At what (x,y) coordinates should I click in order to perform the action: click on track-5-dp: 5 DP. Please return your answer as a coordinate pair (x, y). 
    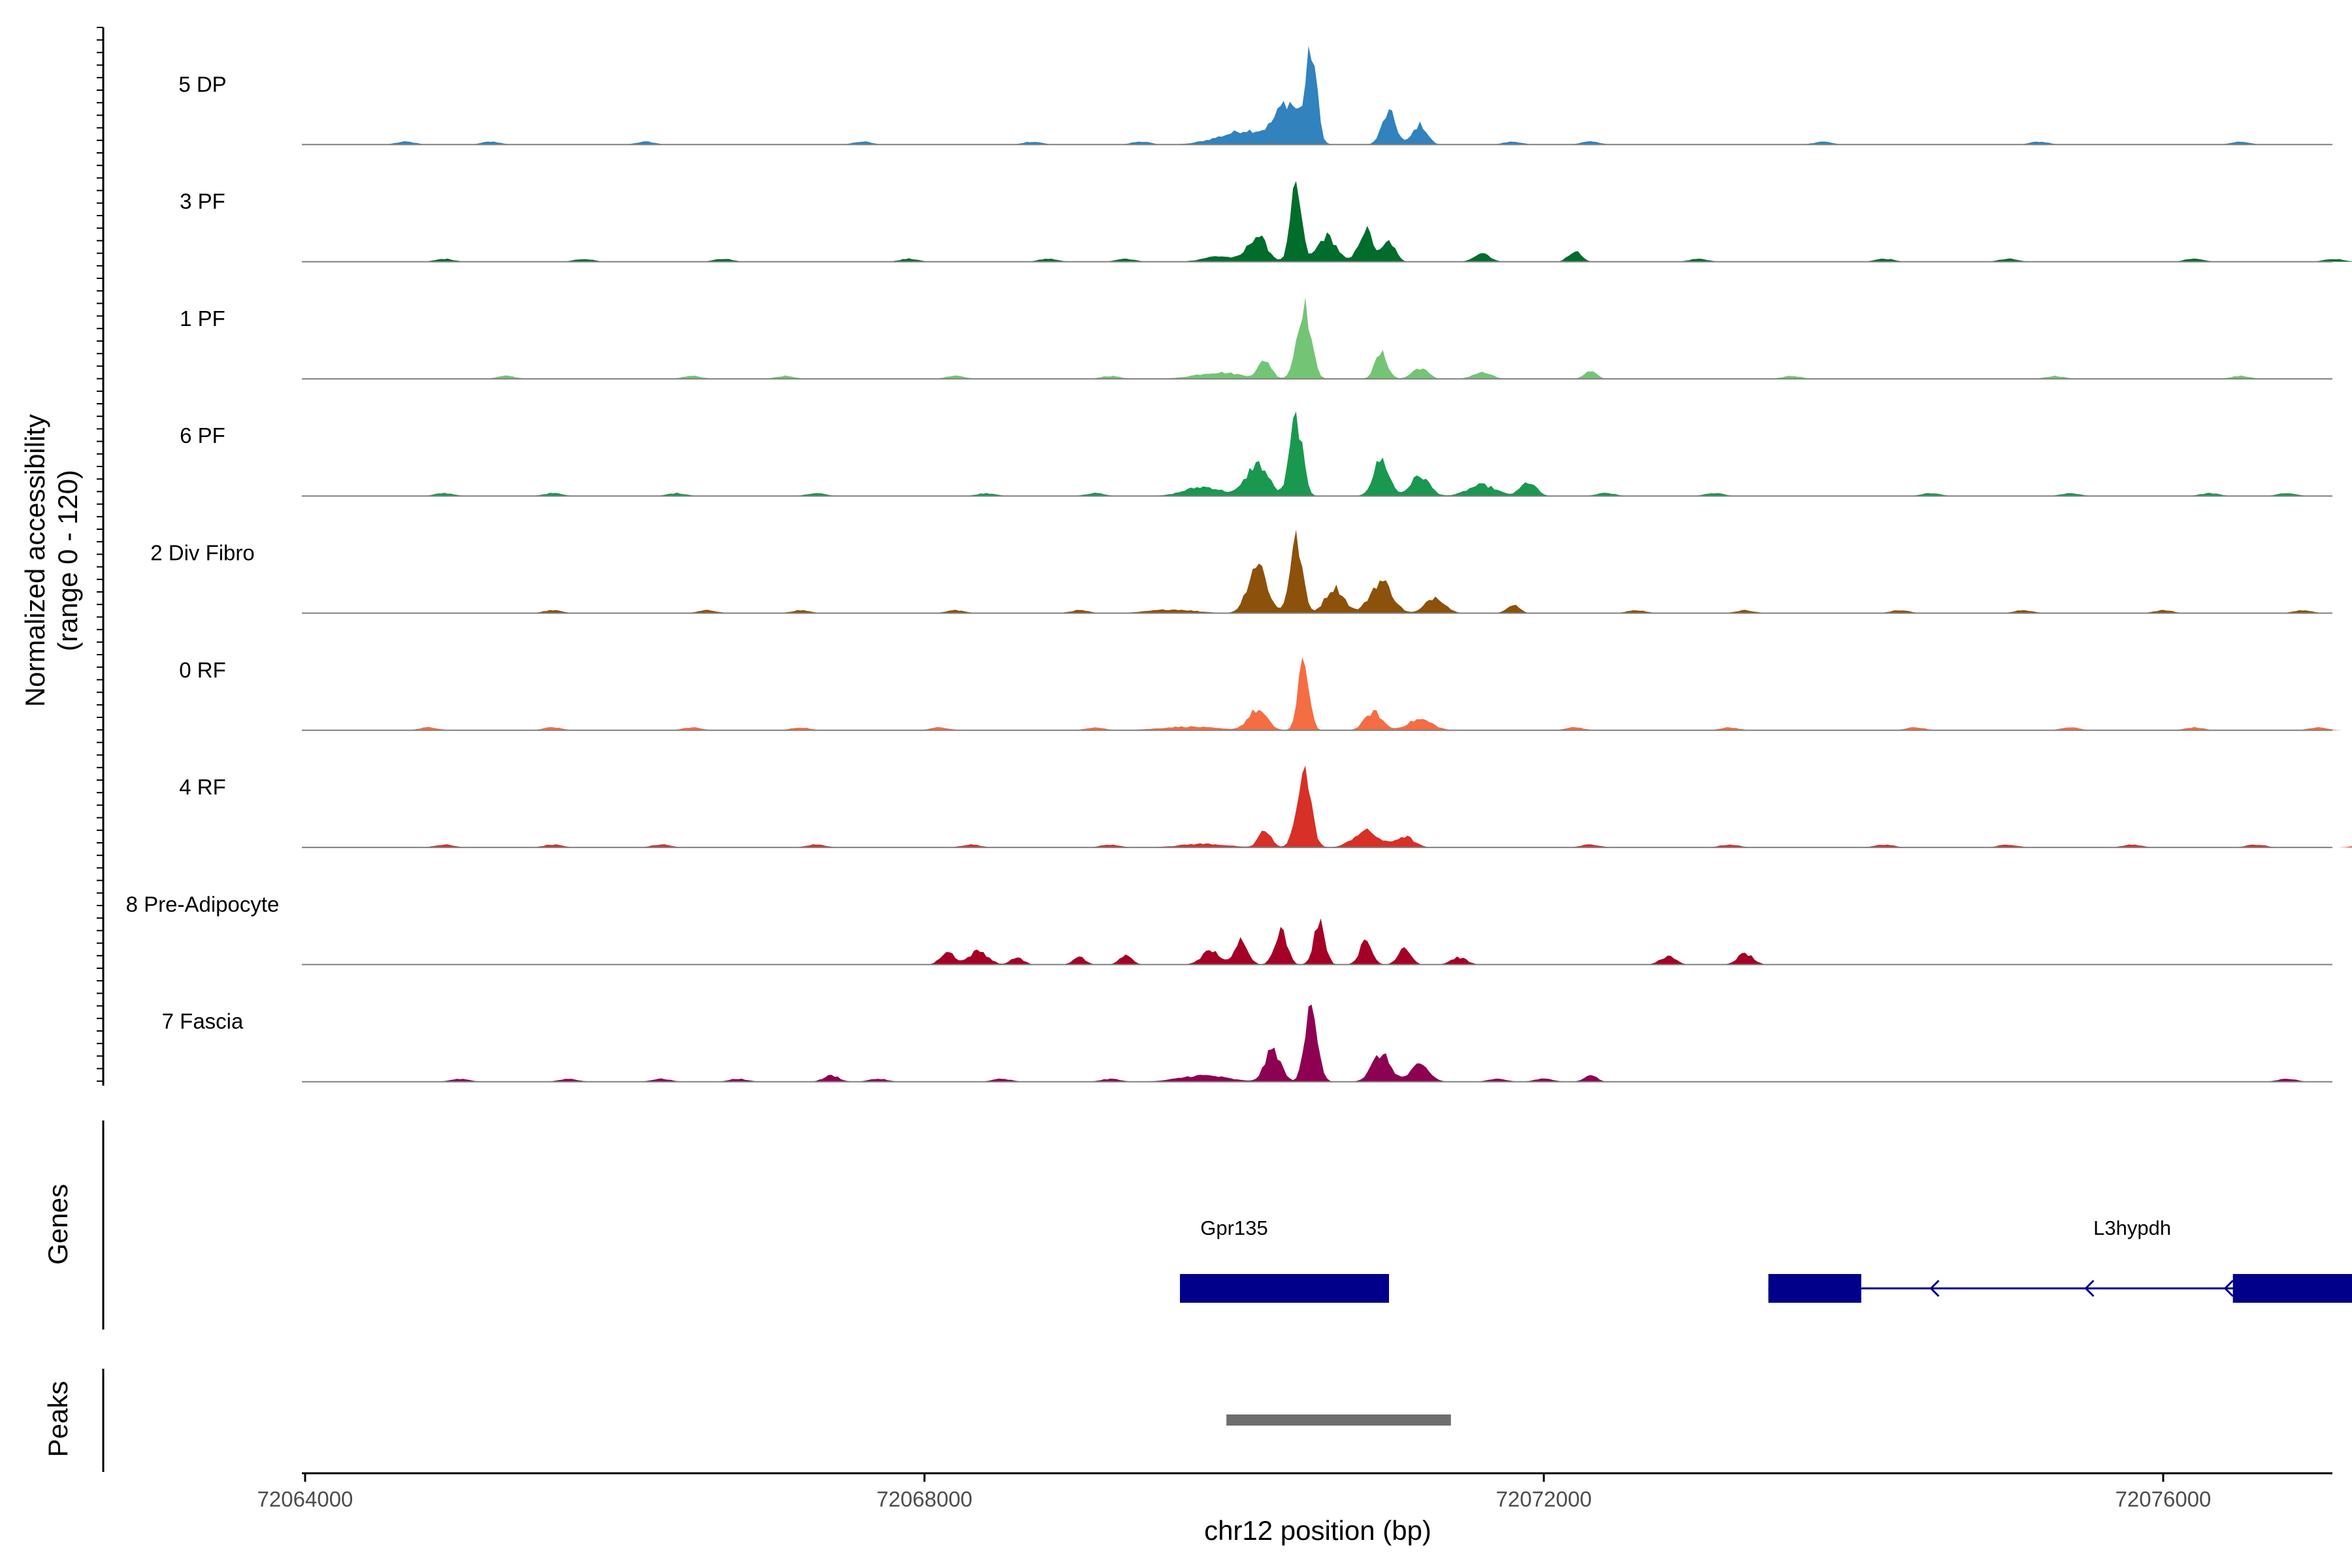
    Looking at the image, I should click on (1265, 96).